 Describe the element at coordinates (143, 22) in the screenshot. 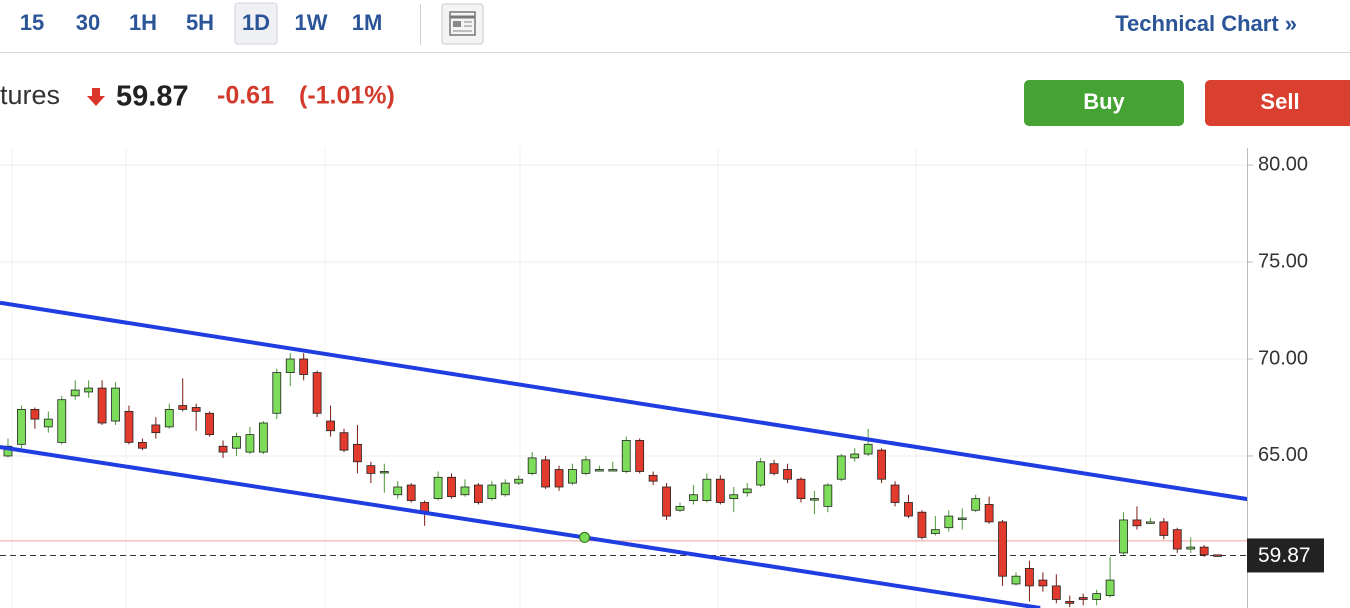

I see `timeframe-tab: 1H` at that location.